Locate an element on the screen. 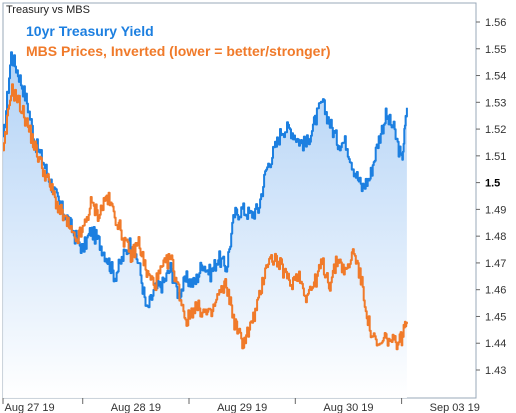 The image size is (516, 413). y-tick-label: 1.56 is located at coordinates (495, 23).